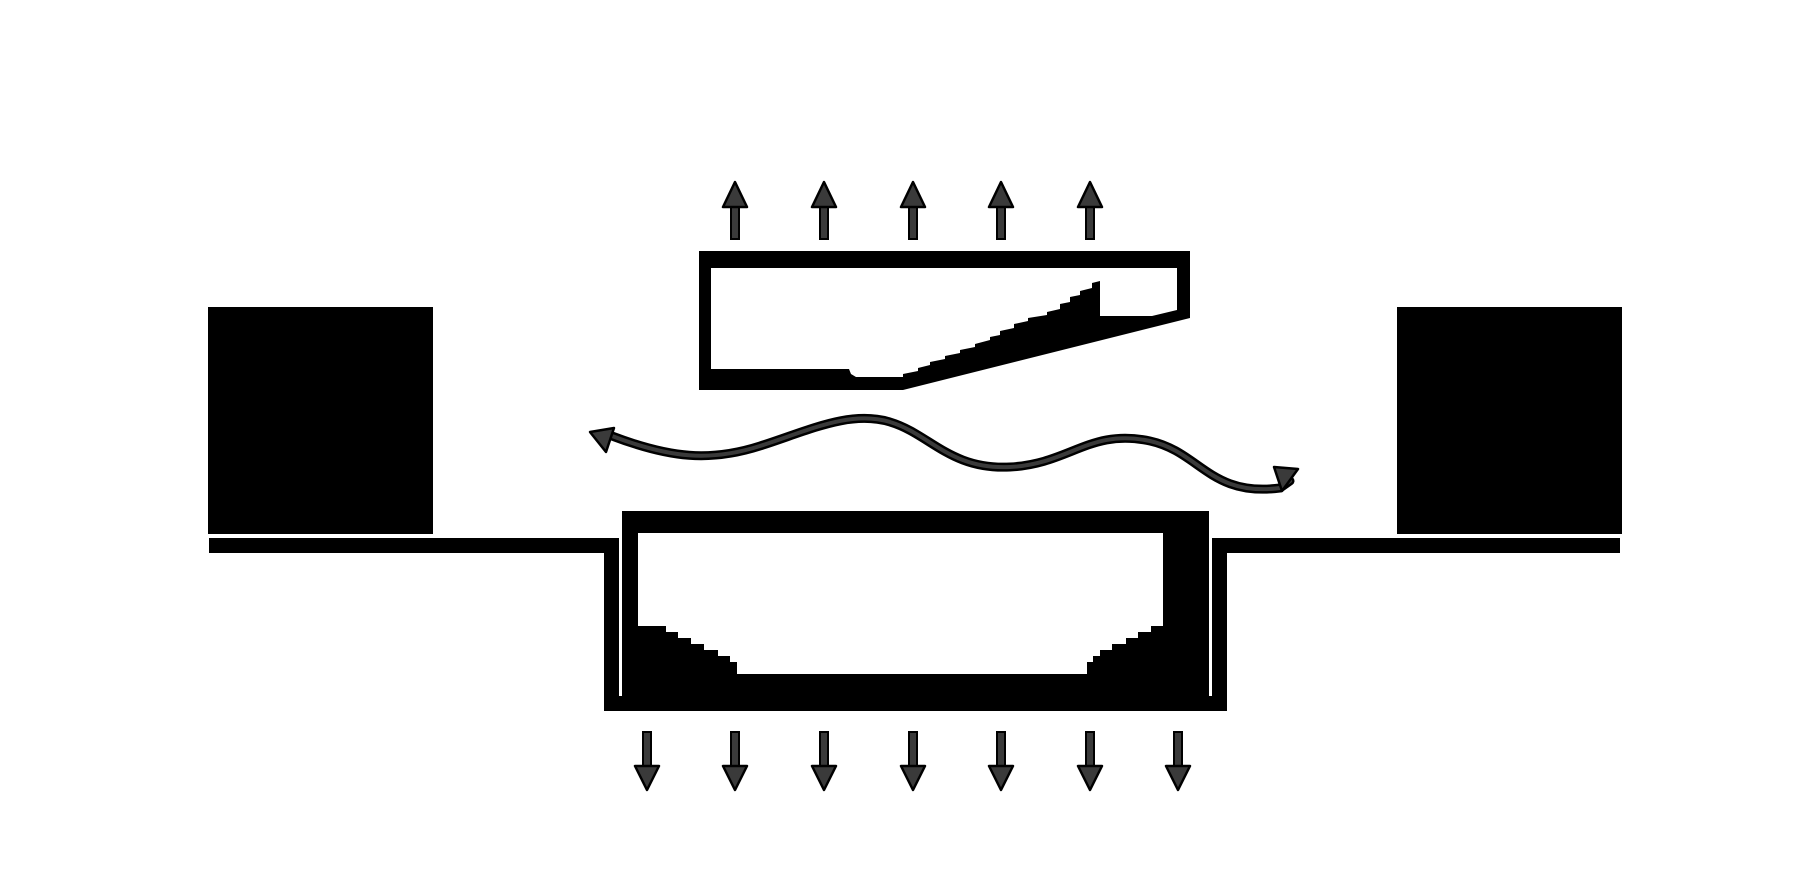 This screenshot has width=1800, height=883. I want to click on wave-arrowhead-left, so click(602, 440).